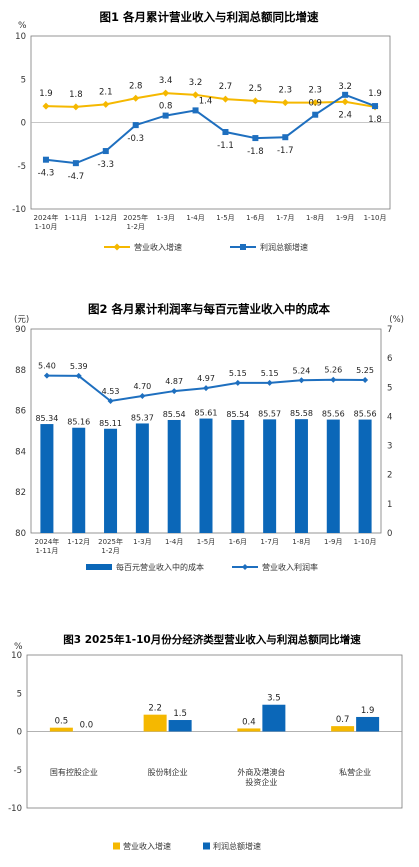 This screenshot has height=867, width=419. What do you see at coordinates (269, 413) in the screenshot?
I see `chart-2-bar-label: 85.57` at bounding box center [269, 413].